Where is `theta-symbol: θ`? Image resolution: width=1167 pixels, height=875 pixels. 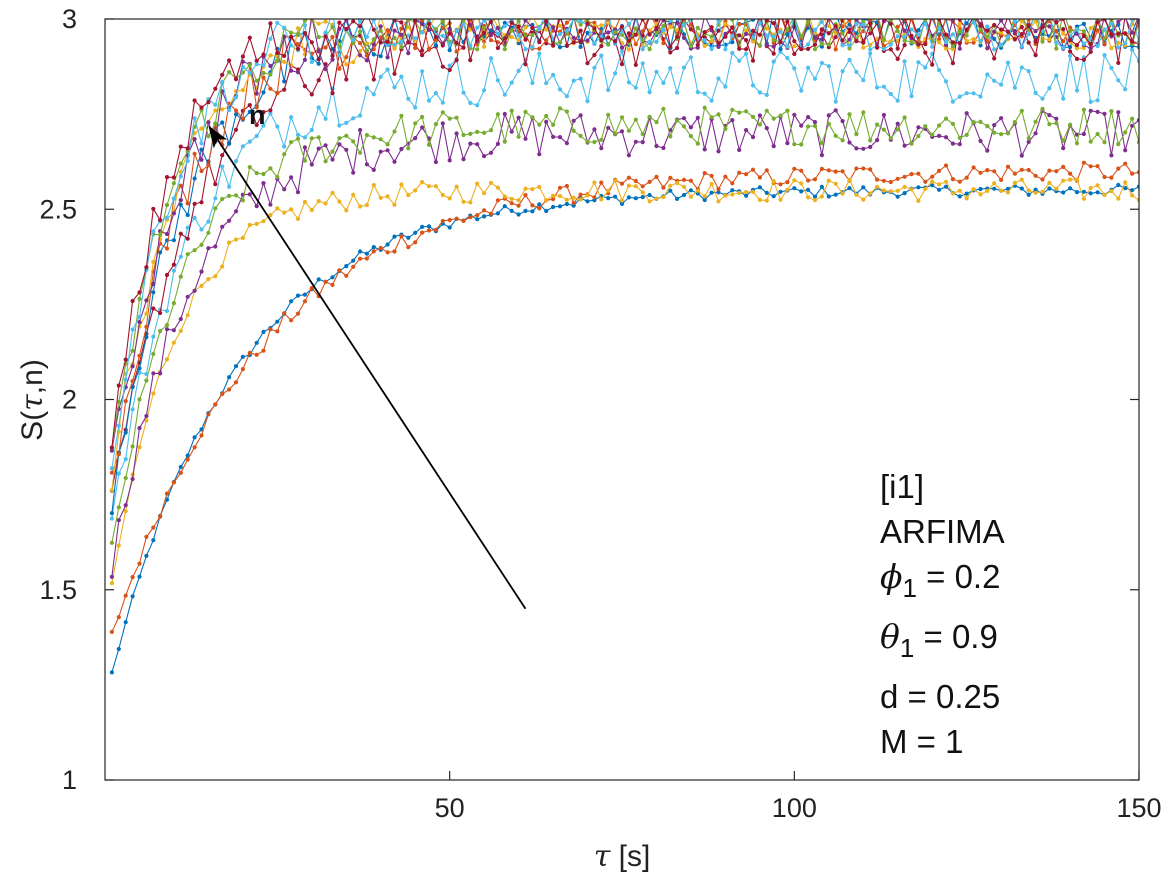 theta-symbol: θ is located at coordinates (890, 636).